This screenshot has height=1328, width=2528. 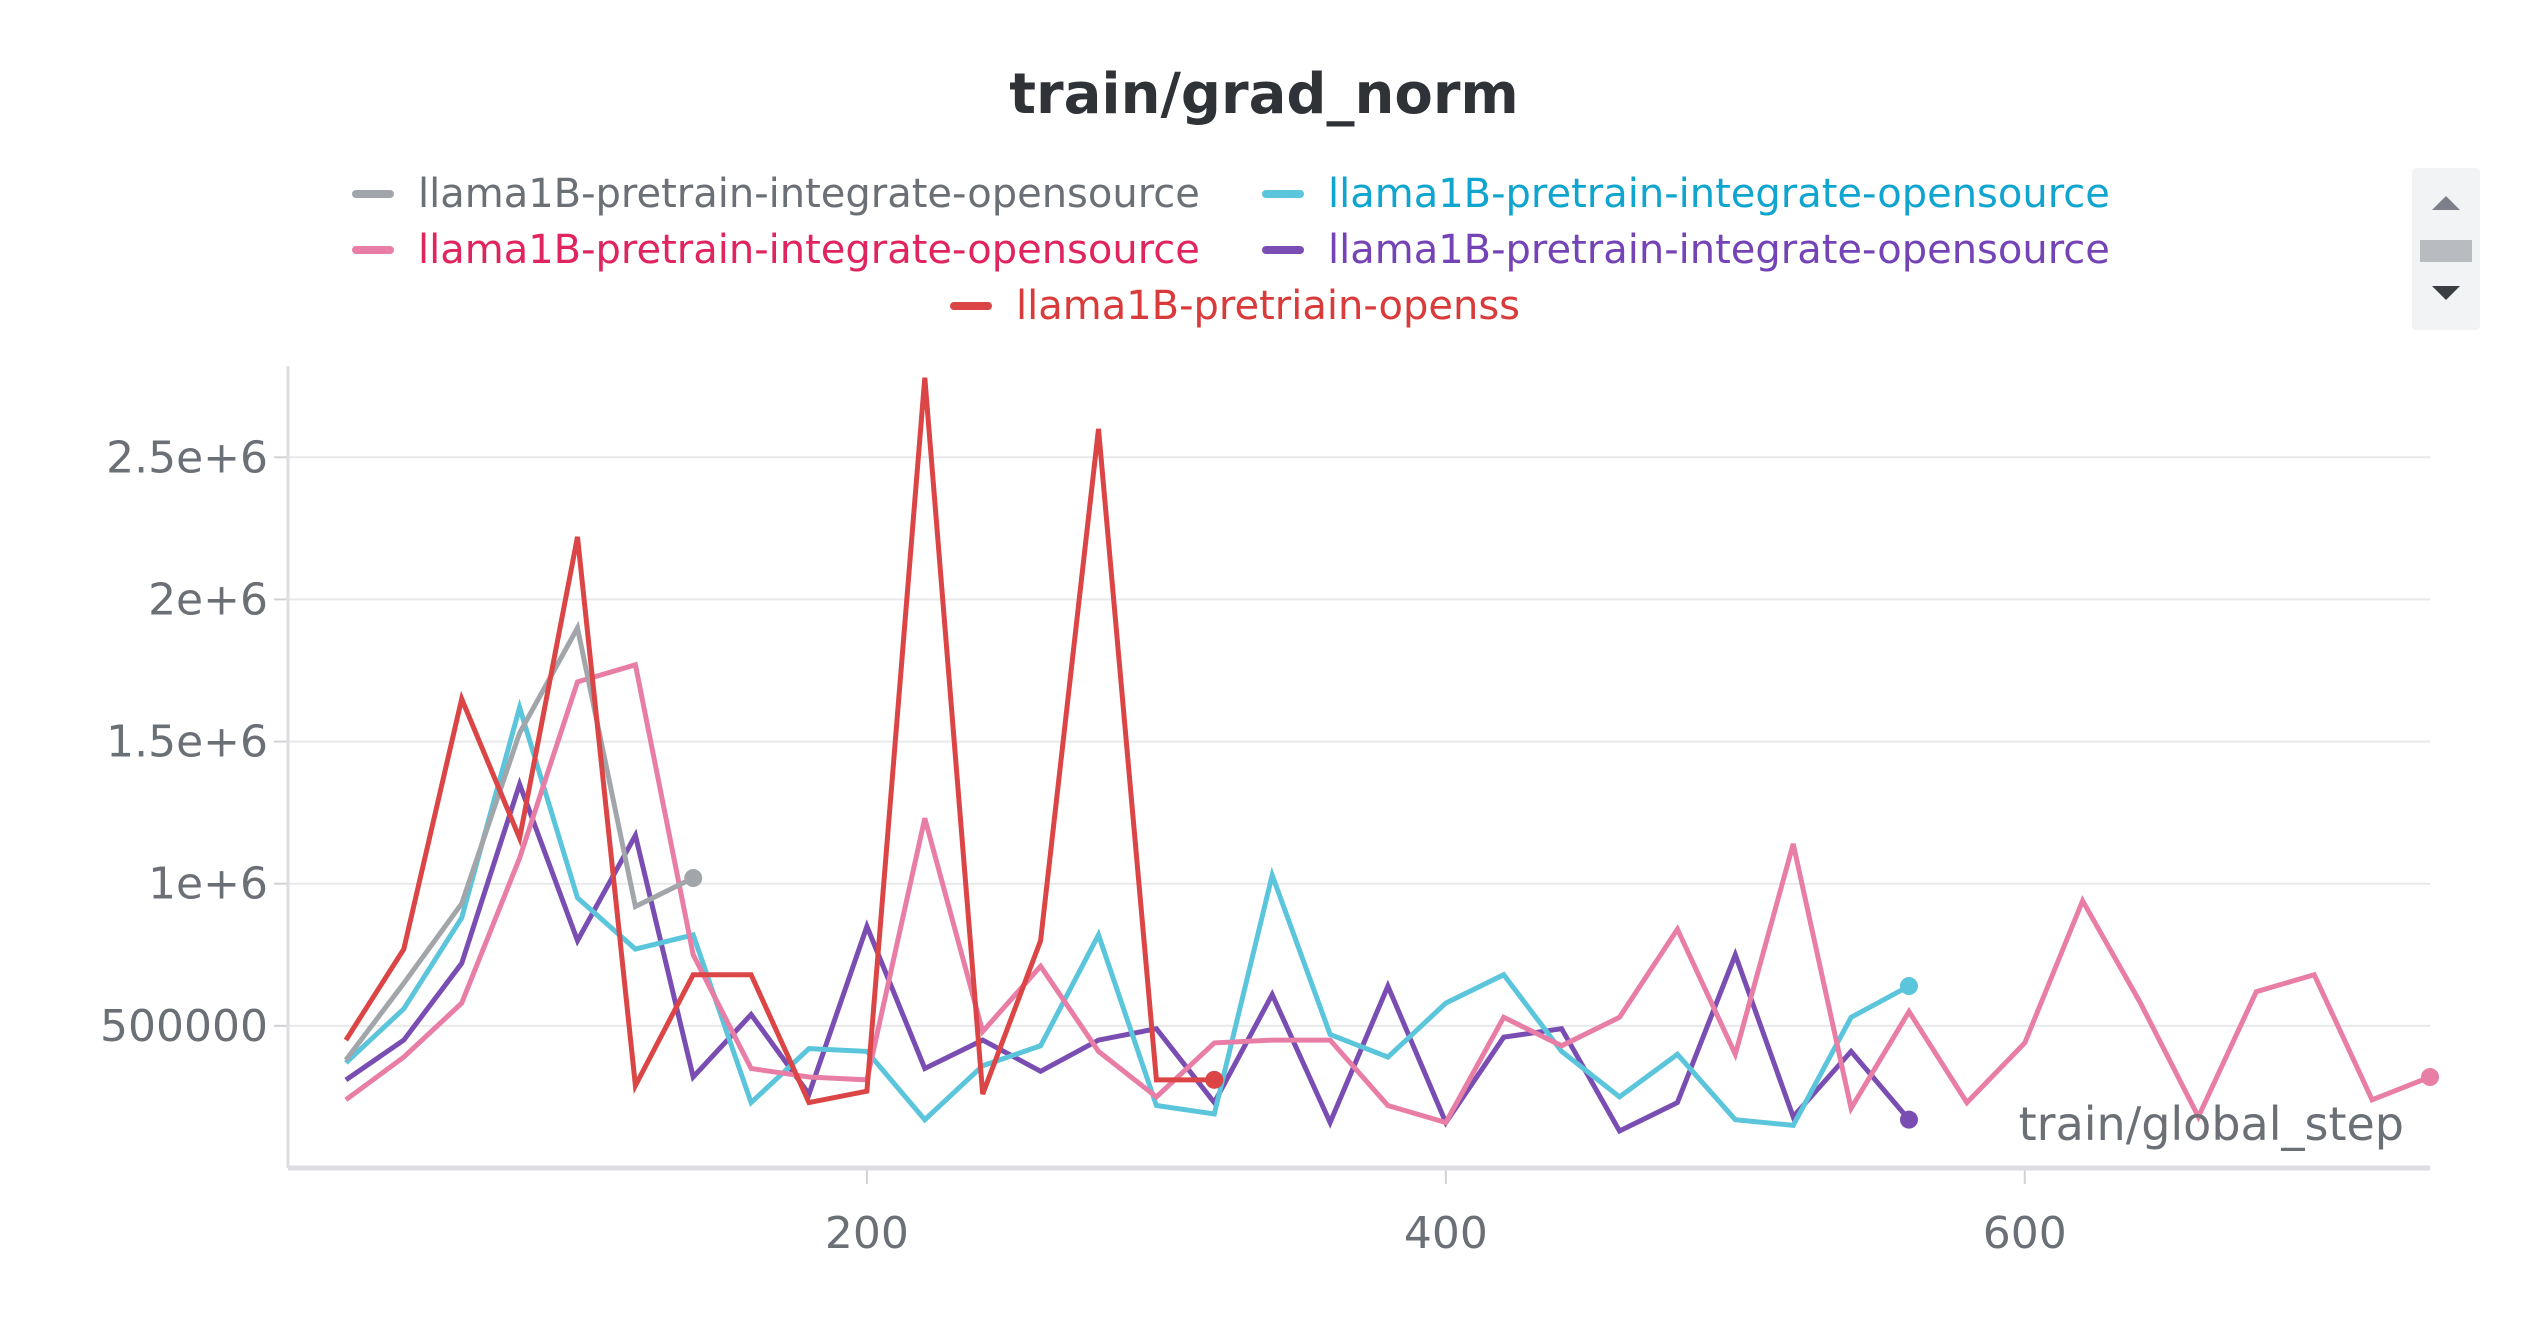 I want to click on legend-scrollbar, so click(x=2446, y=249).